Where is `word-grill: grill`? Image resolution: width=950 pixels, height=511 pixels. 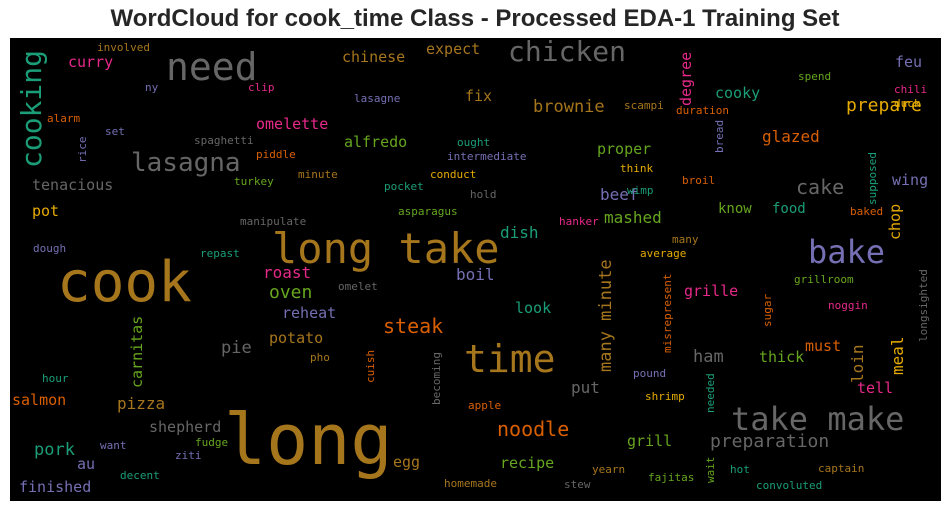 word-grill: grill is located at coordinates (650, 441).